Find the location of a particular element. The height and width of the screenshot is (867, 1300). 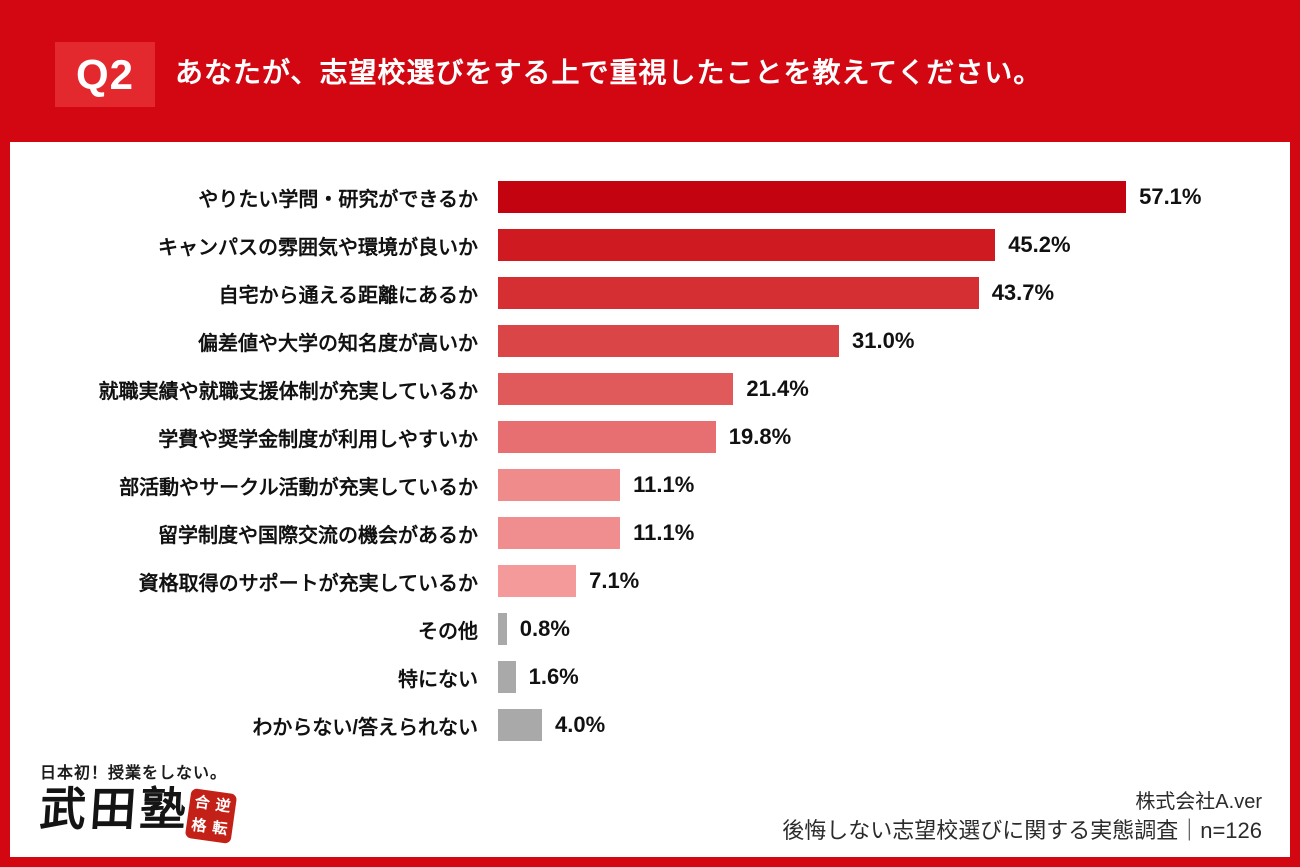

bar-area: 31.0% is located at coordinates (894, 341).